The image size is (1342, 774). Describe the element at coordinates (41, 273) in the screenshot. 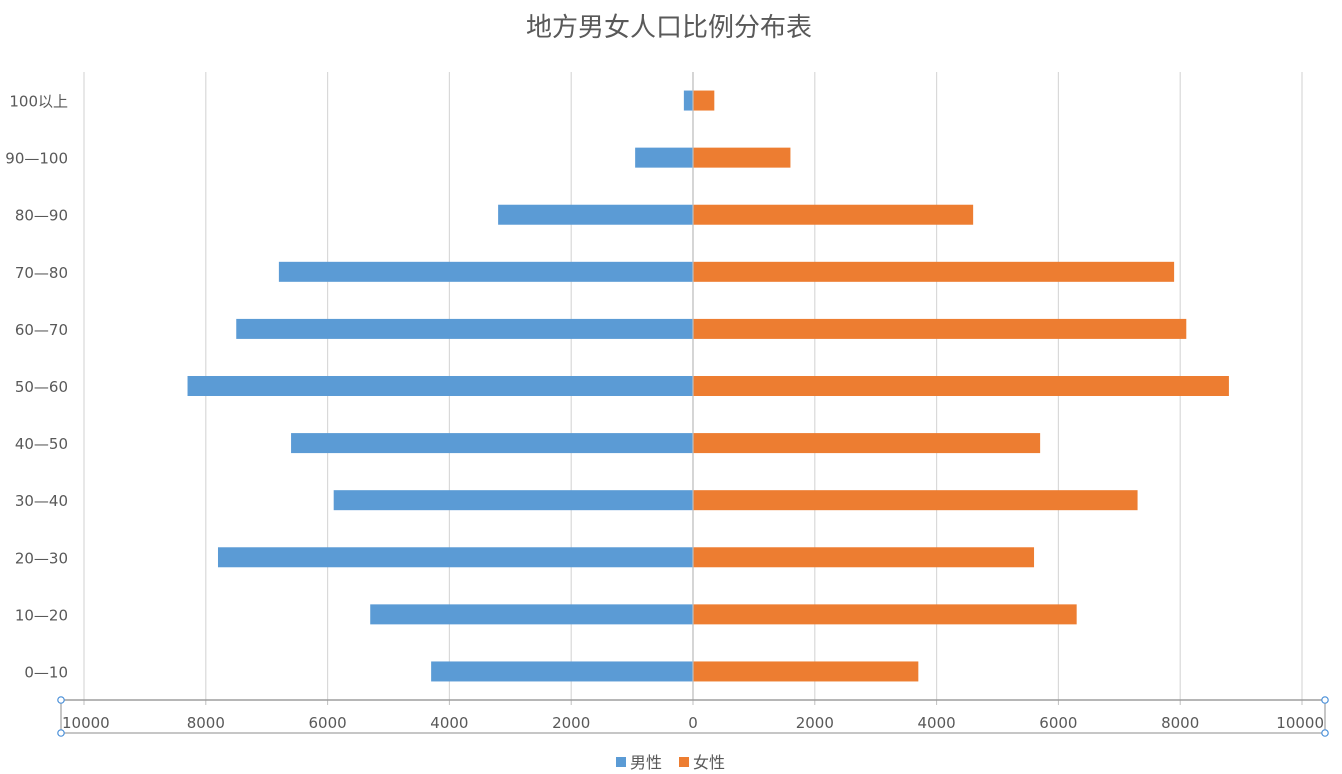

I see `category-label-7: 70—80` at that location.